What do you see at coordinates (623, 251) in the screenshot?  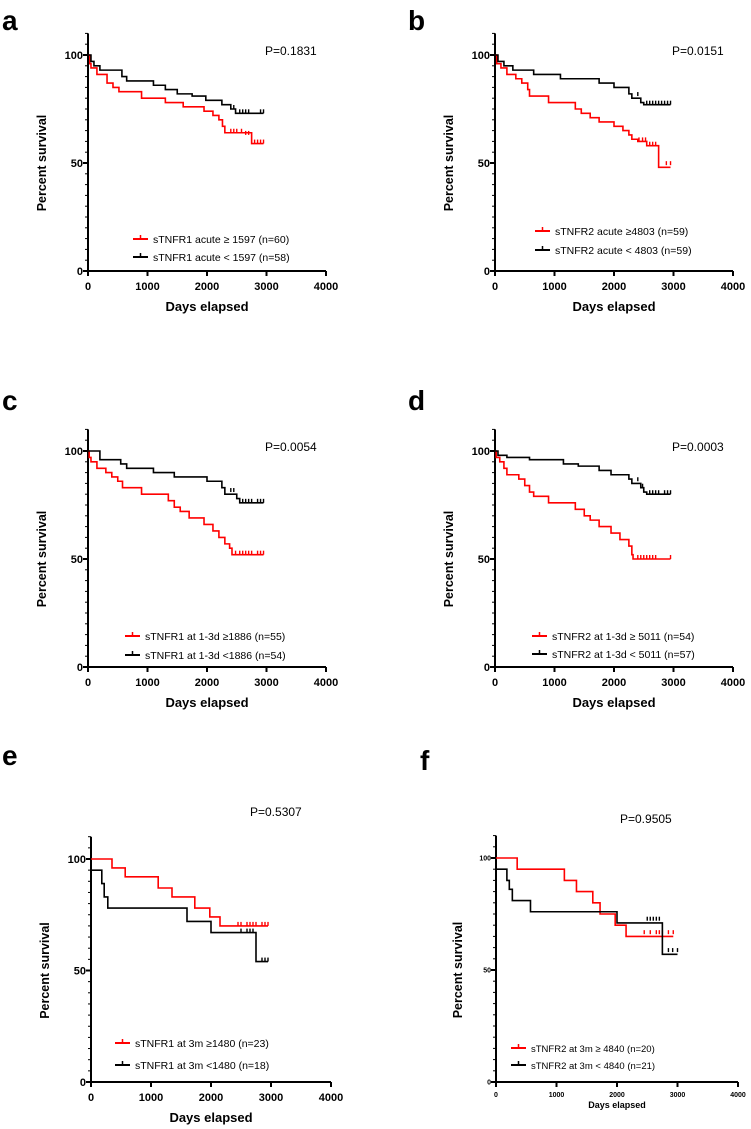 I see `legend-label: sTNFR2 acute < 4803 (n=59)` at bounding box center [623, 251].